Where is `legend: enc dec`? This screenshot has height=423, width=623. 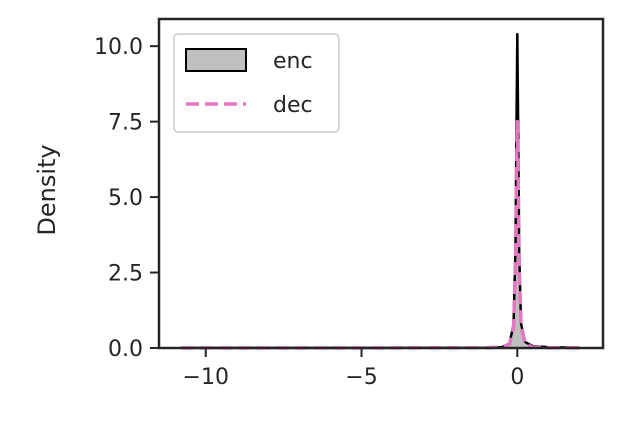 legend: enc dec is located at coordinates (256, 83).